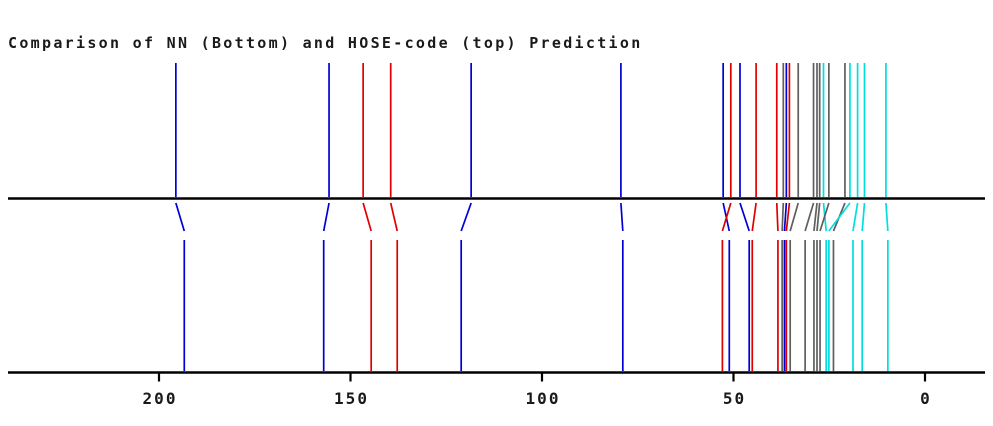 The image size is (993, 426). Describe the element at coordinates (839, 217) in the screenshot. I see `connector-cyan-19.6` at that location.